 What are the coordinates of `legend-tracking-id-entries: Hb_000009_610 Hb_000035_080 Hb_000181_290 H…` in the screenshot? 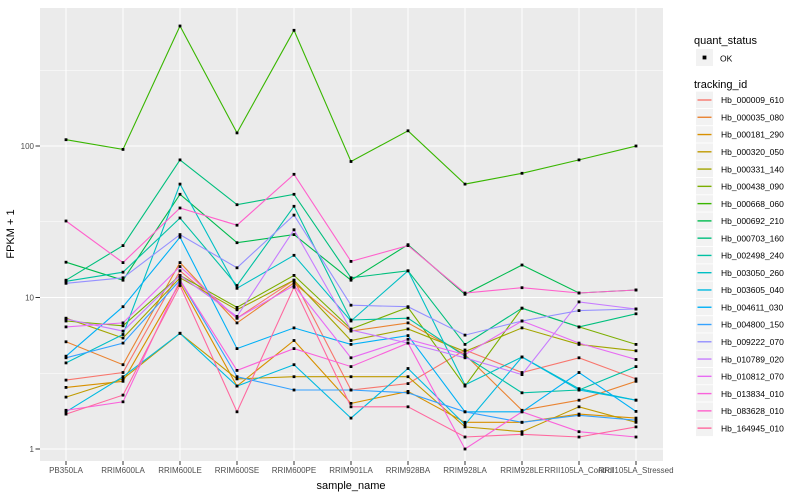 It's located at (740, 264).